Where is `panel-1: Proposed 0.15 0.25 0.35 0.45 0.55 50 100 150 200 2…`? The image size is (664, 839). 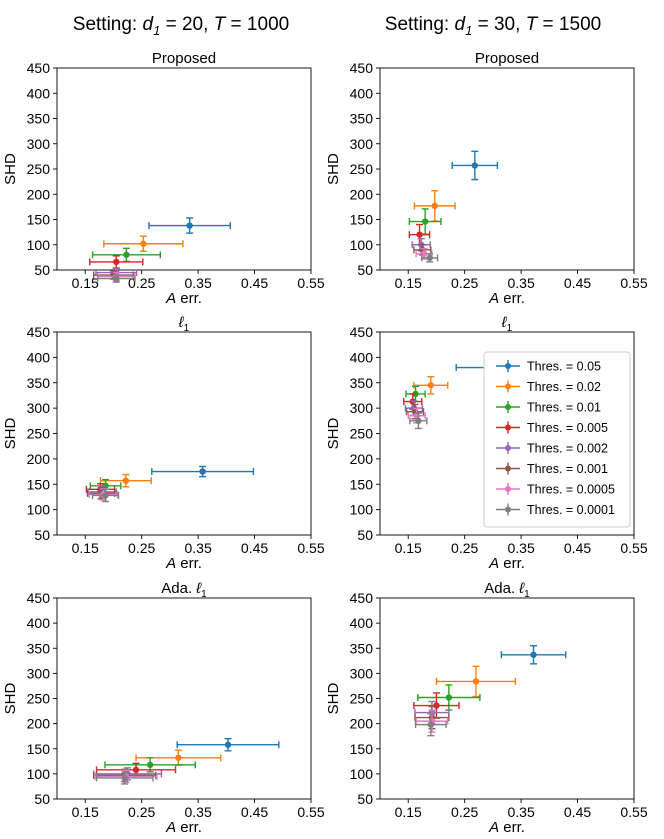
panel-1: Proposed 0.15 0.25 0.35 0.45 0.55 50 100 150 200 2… is located at coordinates (163, 178).